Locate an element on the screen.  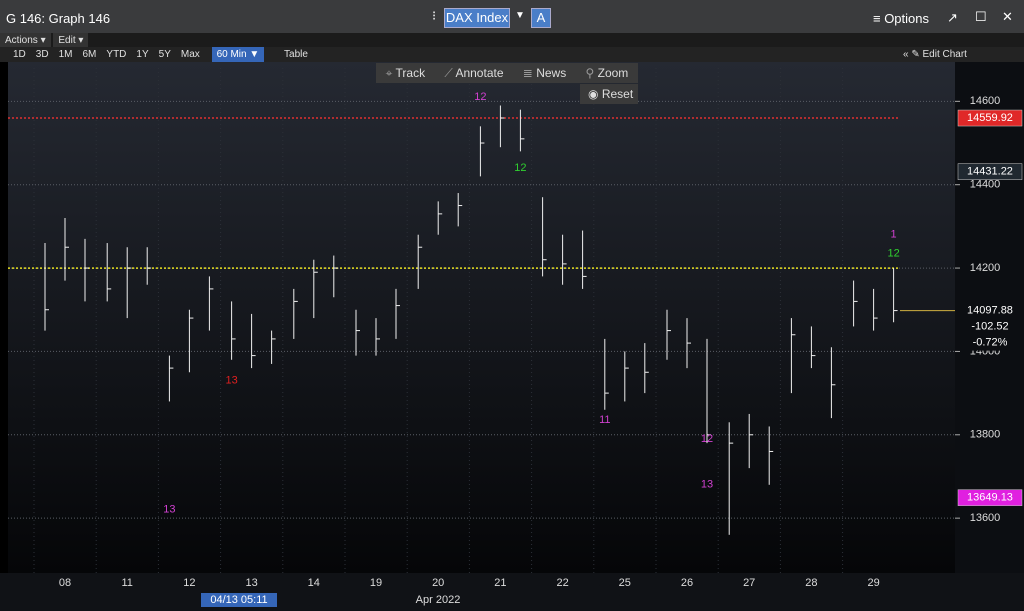
range-button: 1D is located at coordinates (19, 54).